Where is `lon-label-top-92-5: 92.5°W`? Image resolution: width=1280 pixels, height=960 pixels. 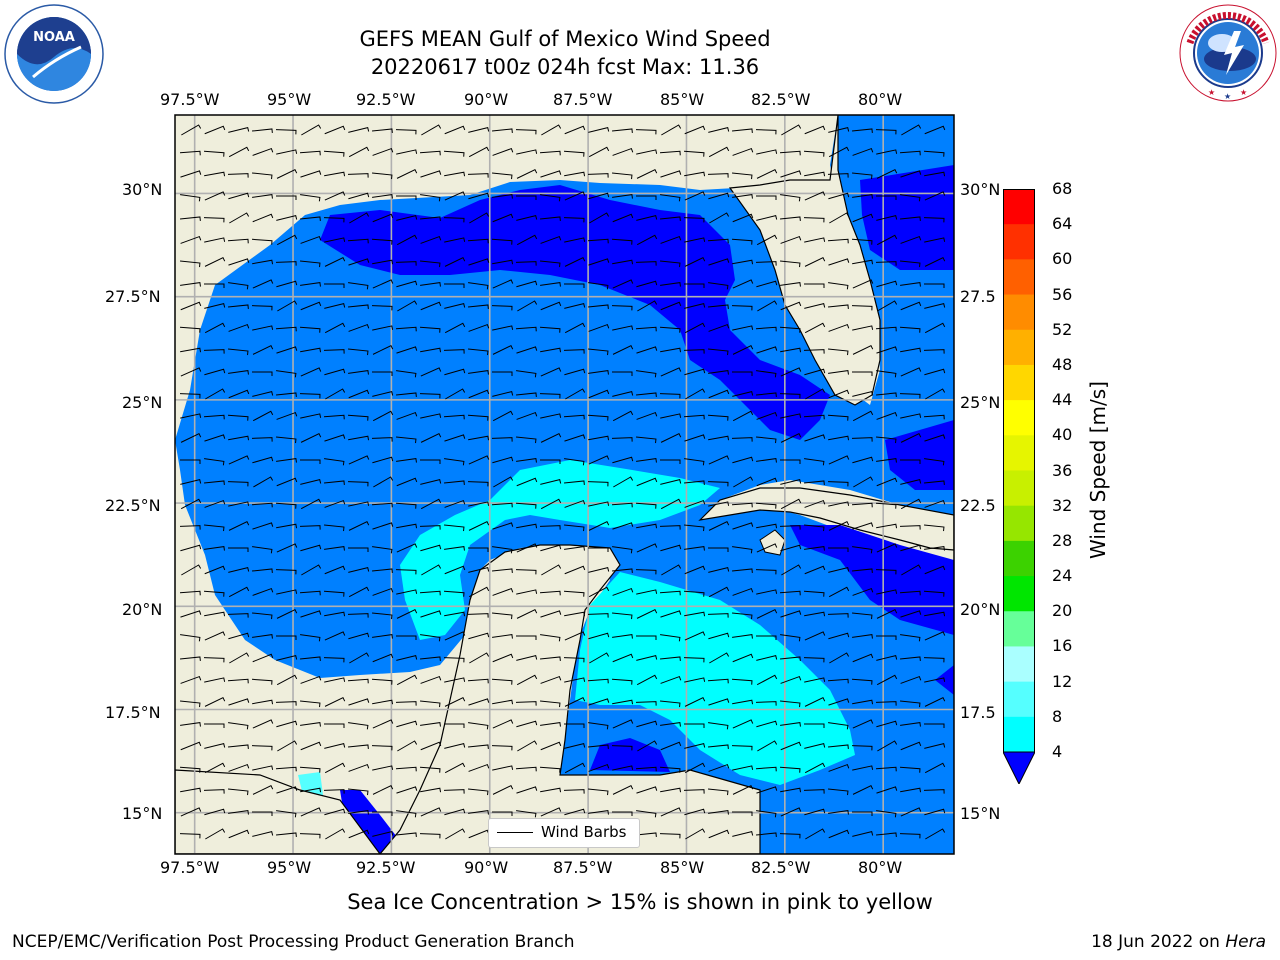
lon-label-top-92-5: 92.5°W is located at coordinates (386, 99).